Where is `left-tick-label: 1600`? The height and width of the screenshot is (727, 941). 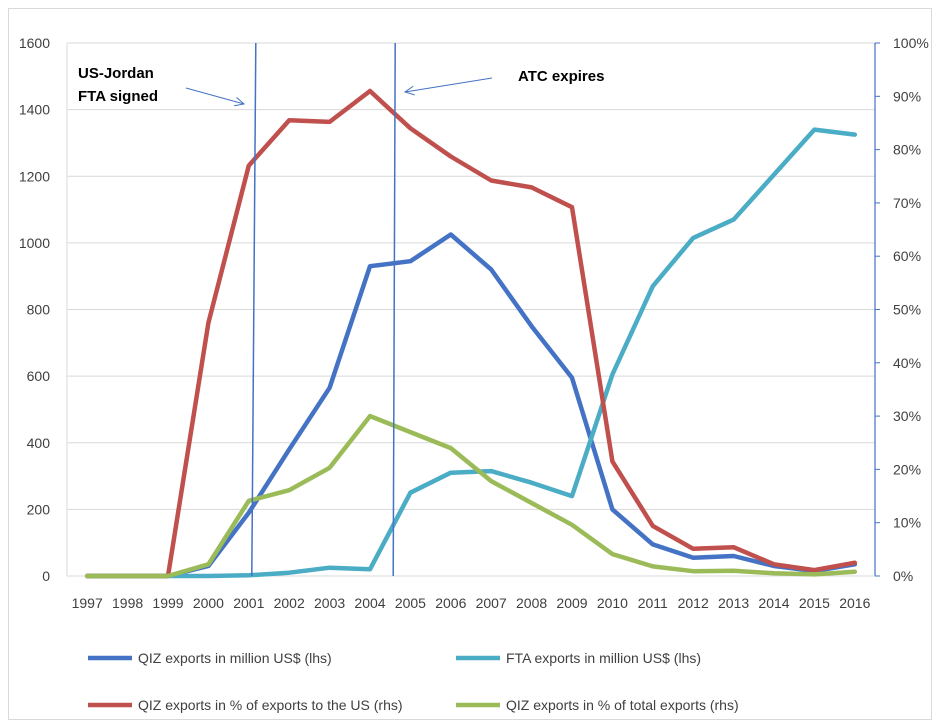 left-tick-label: 1600 is located at coordinates (34, 43).